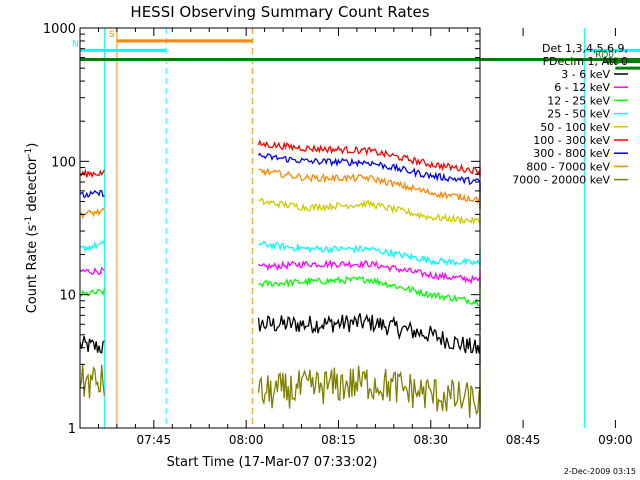 This screenshot has width=640, height=480. What do you see at coordinates (600, 471) in the screenshot?
I see `footer-timestamp: 2-Dec-2009 03:15` at bounding box center [600, 471].